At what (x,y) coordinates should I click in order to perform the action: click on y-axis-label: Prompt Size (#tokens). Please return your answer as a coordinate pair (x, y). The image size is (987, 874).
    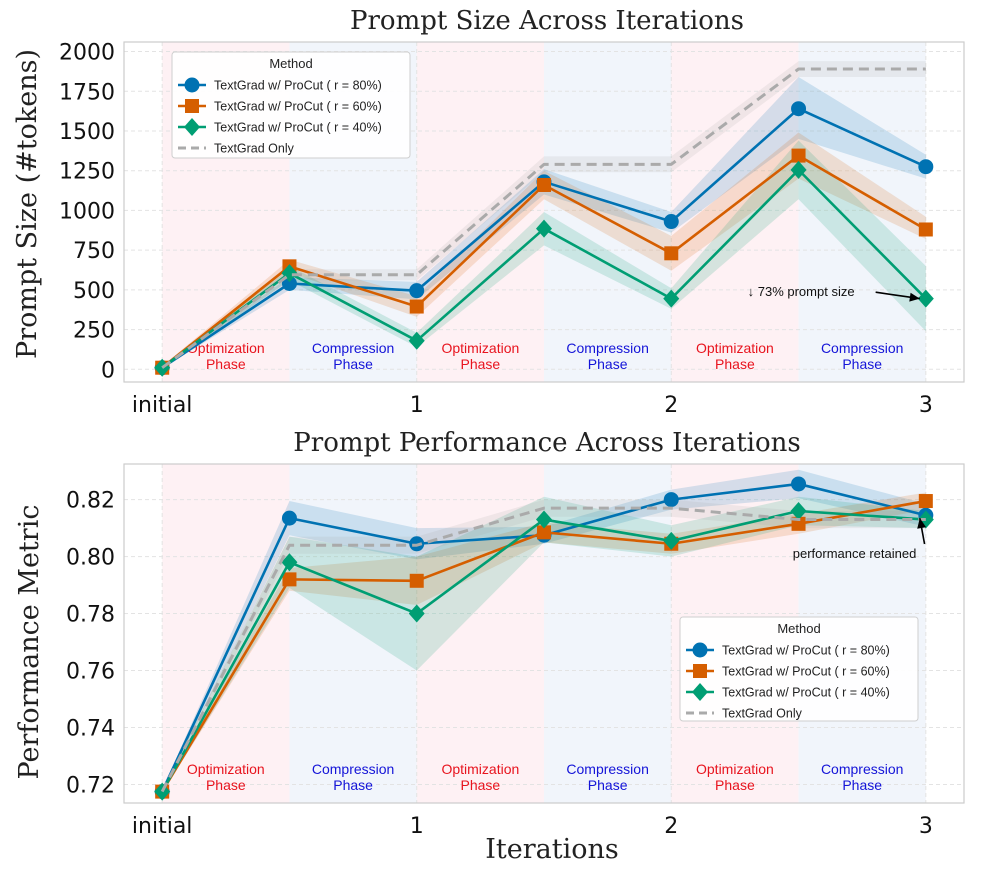
    Looking at the image, I should click on (27, 204).